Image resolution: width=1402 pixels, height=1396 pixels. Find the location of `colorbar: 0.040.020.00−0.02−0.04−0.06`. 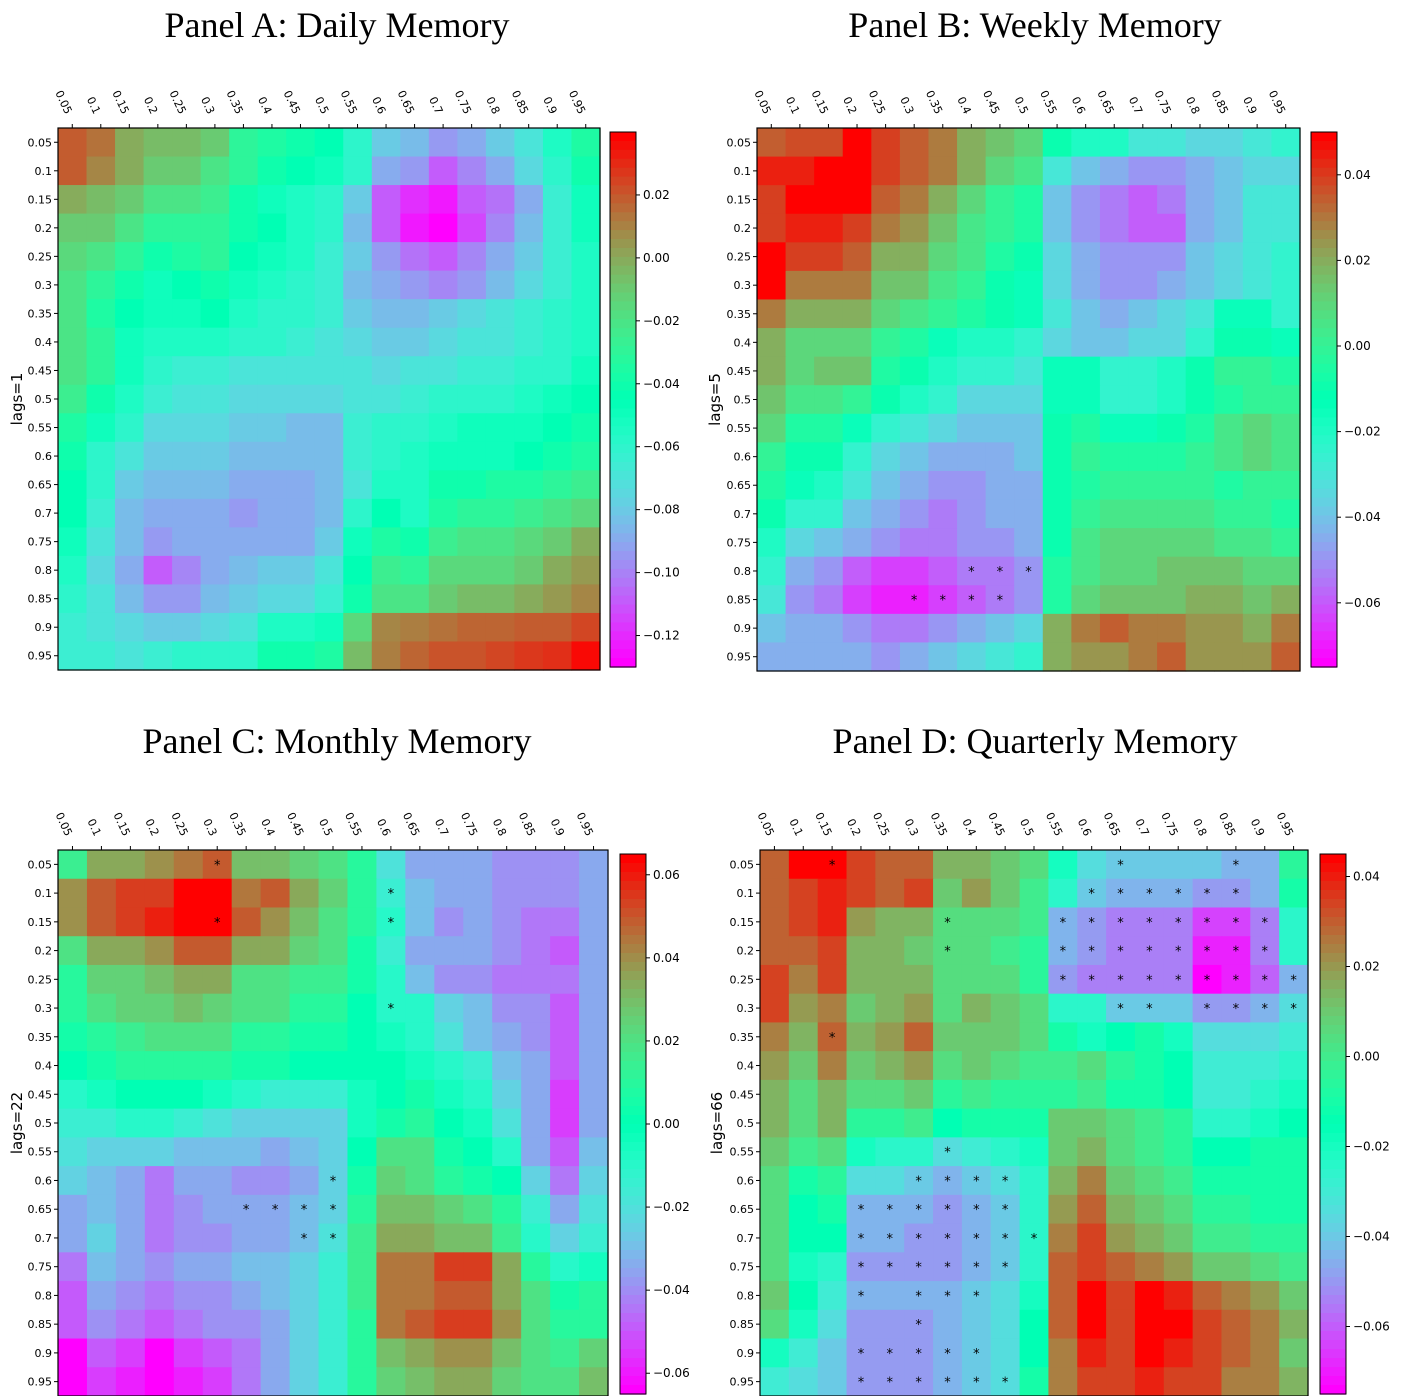

colorbar: 0.040.020.00−0.02−0.04−0.06 is located at coordinates (1345, 399).